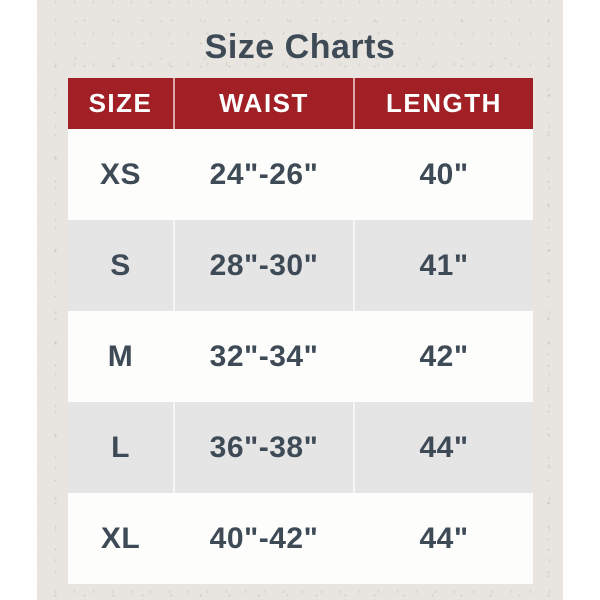 Image resolution: width=600 pixels, height=600 pixels. I want to click on cell-size: XL, so click(120, 538).